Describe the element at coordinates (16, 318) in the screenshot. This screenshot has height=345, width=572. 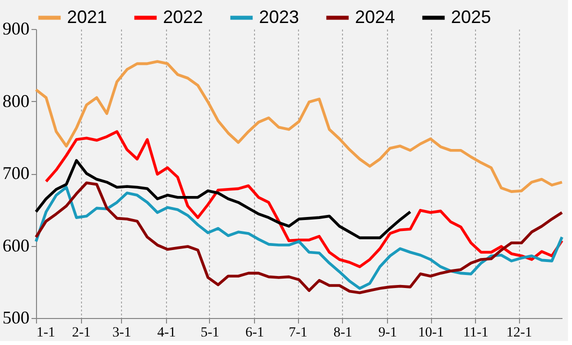
I see `y-tick-label: 500` at that location.